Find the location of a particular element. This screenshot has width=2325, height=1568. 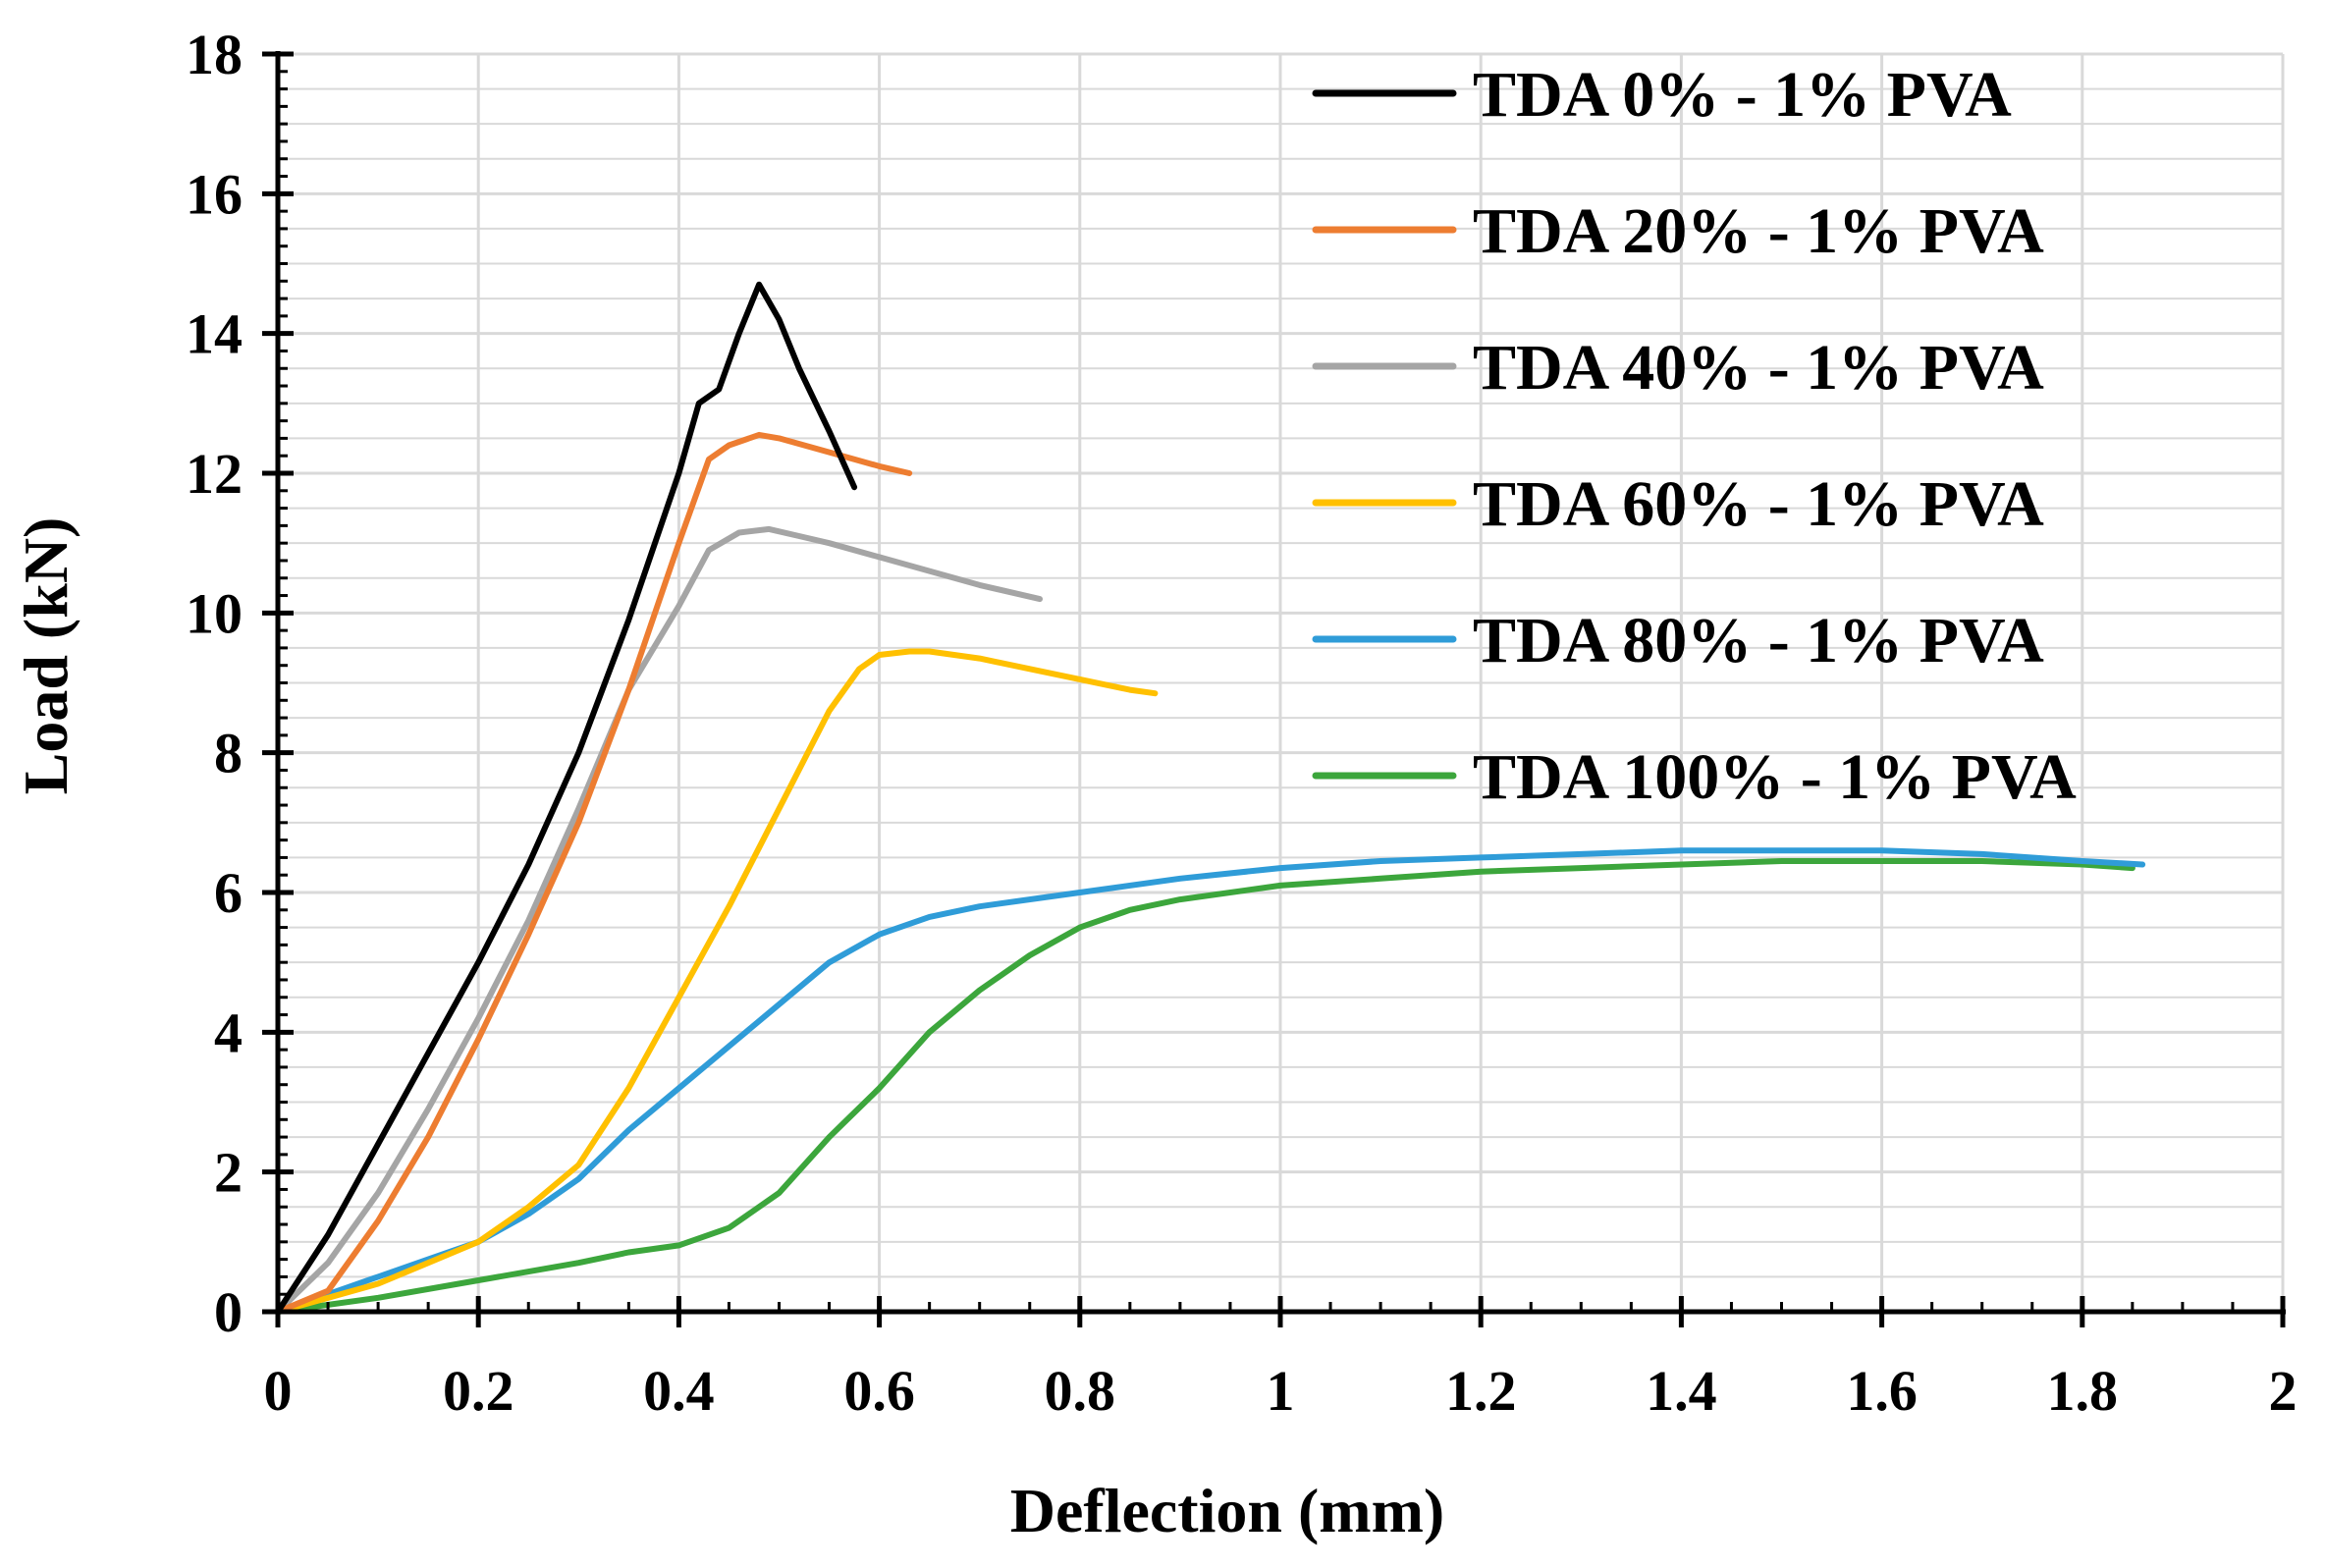

x-tick-label: 1.8 is located at coordinates (2083, 1391).